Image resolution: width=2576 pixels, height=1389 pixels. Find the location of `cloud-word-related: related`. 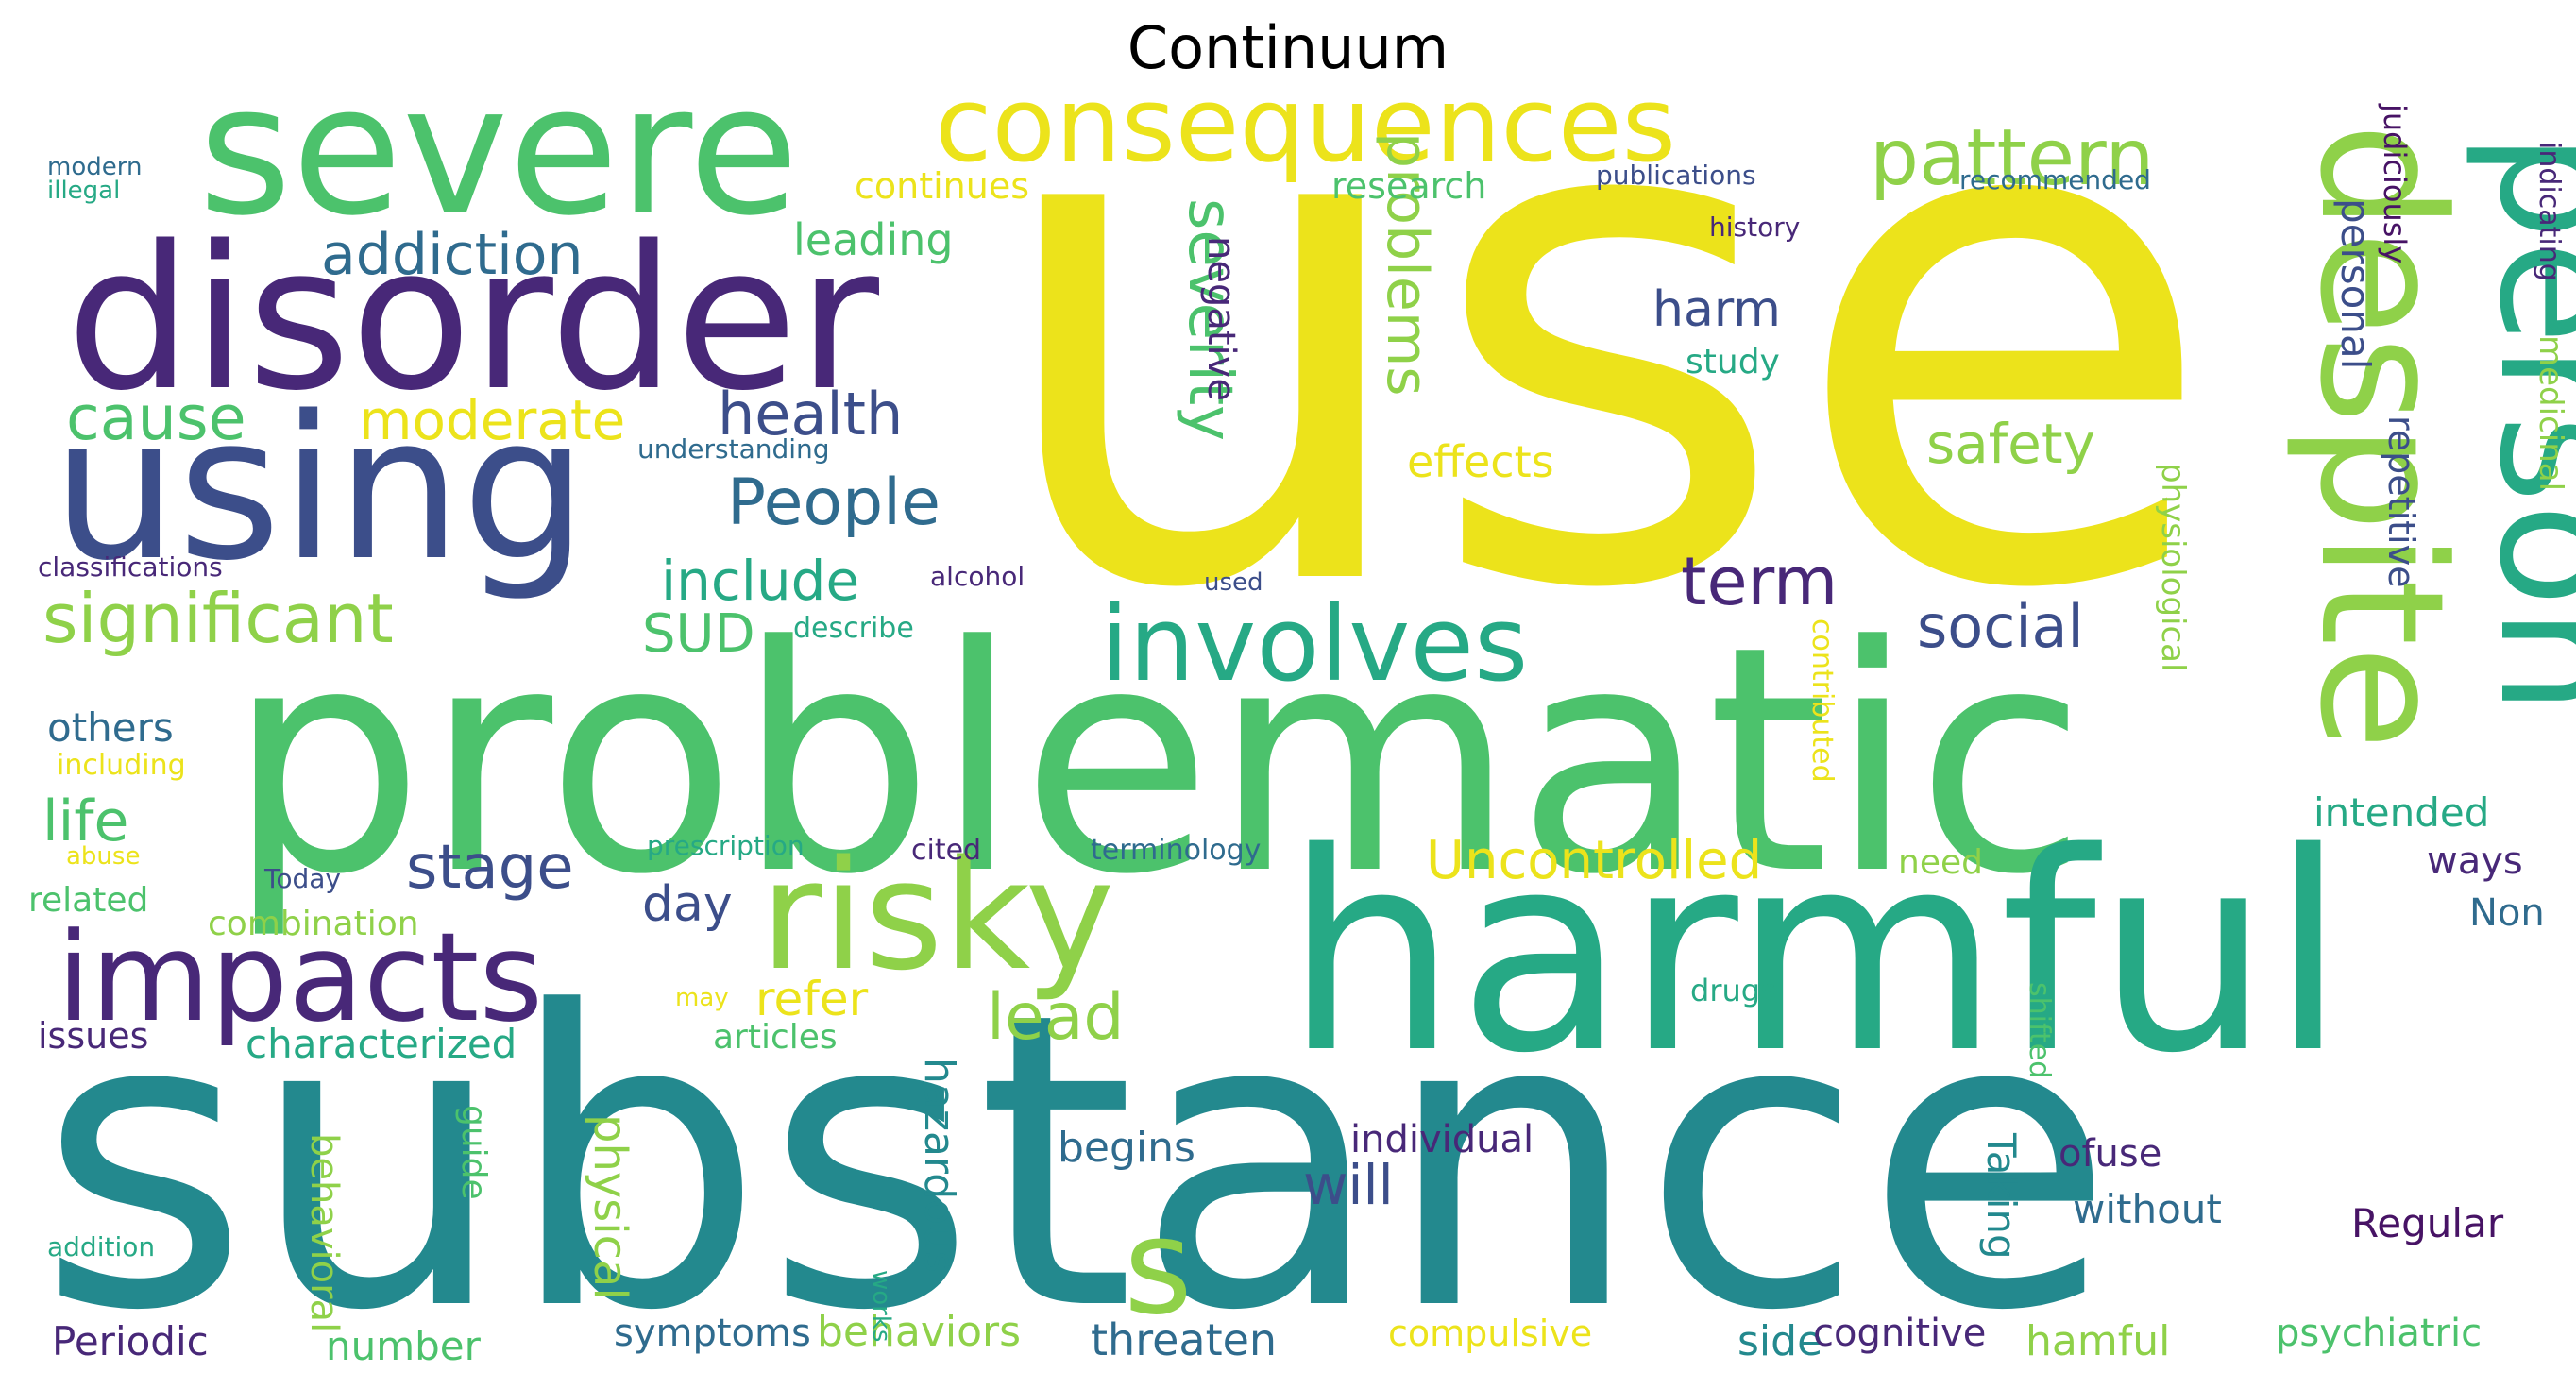

cloud-word-related: related is located at coordinates (88, 900).